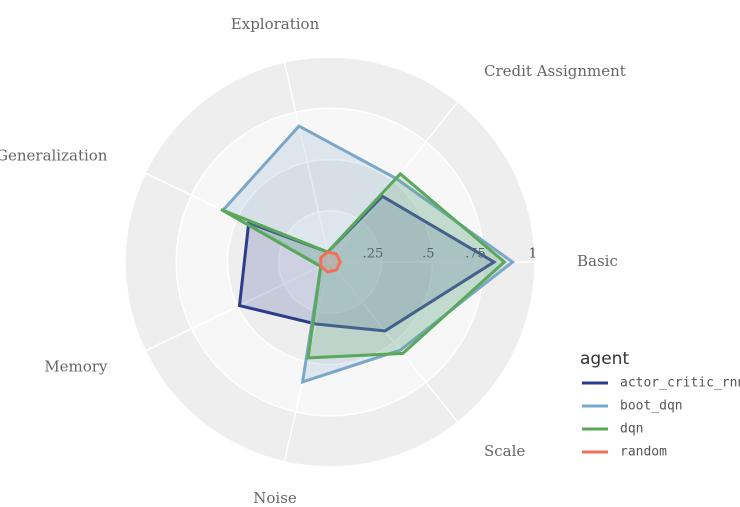  Describe the element at coordinates (54, 156) in the screenshot. I see `axis-label: Generalization` at that location.